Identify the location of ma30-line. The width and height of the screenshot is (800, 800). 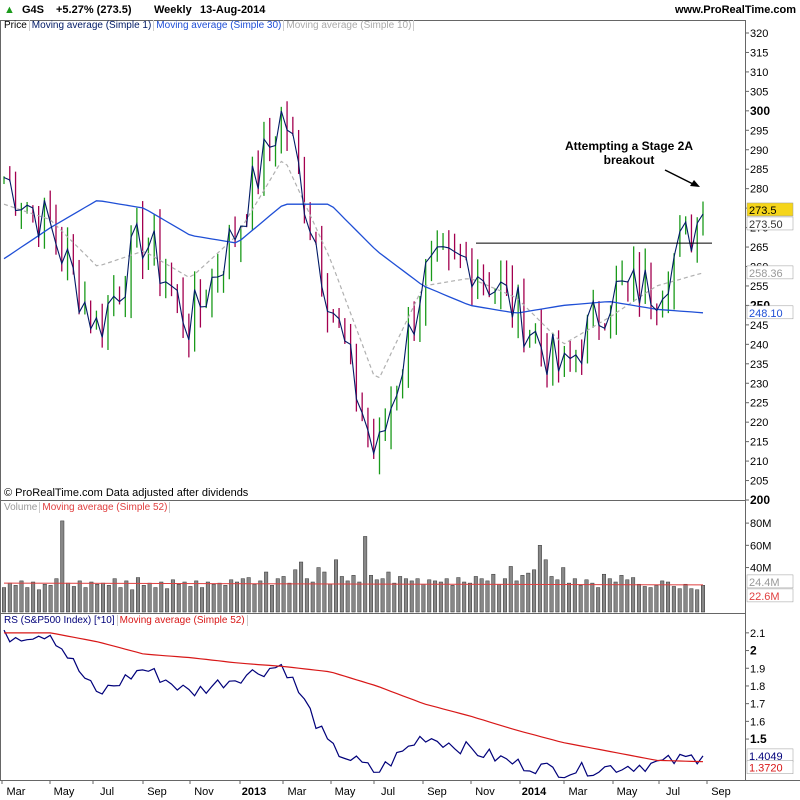
(353, 257).